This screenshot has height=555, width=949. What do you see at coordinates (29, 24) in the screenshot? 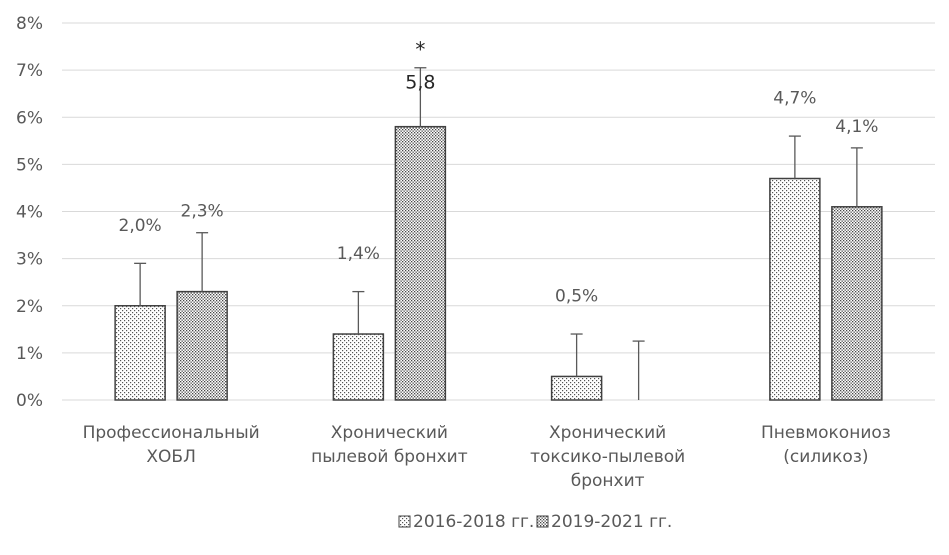
I see `y-tick-label: 8%` at bounding box center [29, 24].